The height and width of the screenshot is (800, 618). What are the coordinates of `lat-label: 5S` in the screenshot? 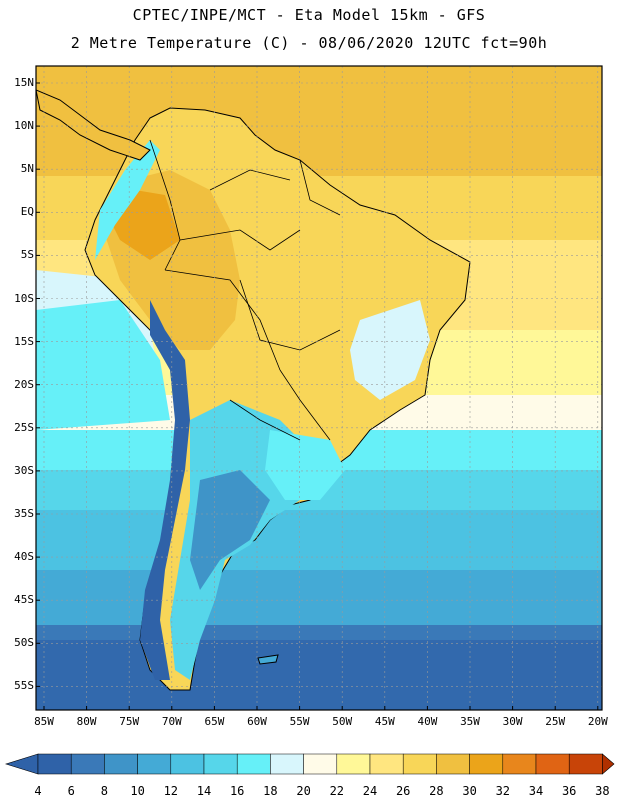 It's located at (27, 255).